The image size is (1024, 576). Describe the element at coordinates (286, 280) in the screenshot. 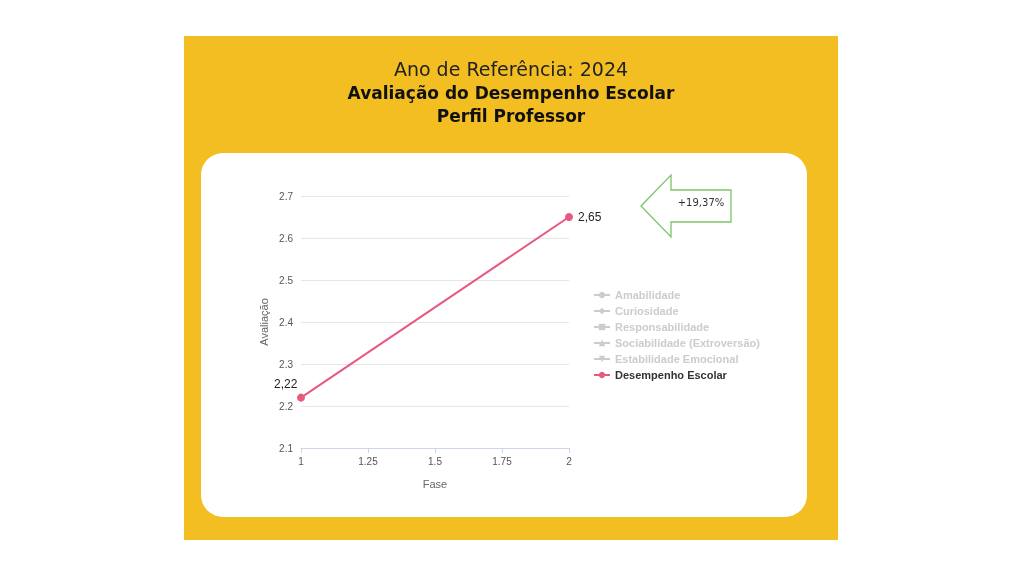

I see `y-tick-label: 2.5` at that location.